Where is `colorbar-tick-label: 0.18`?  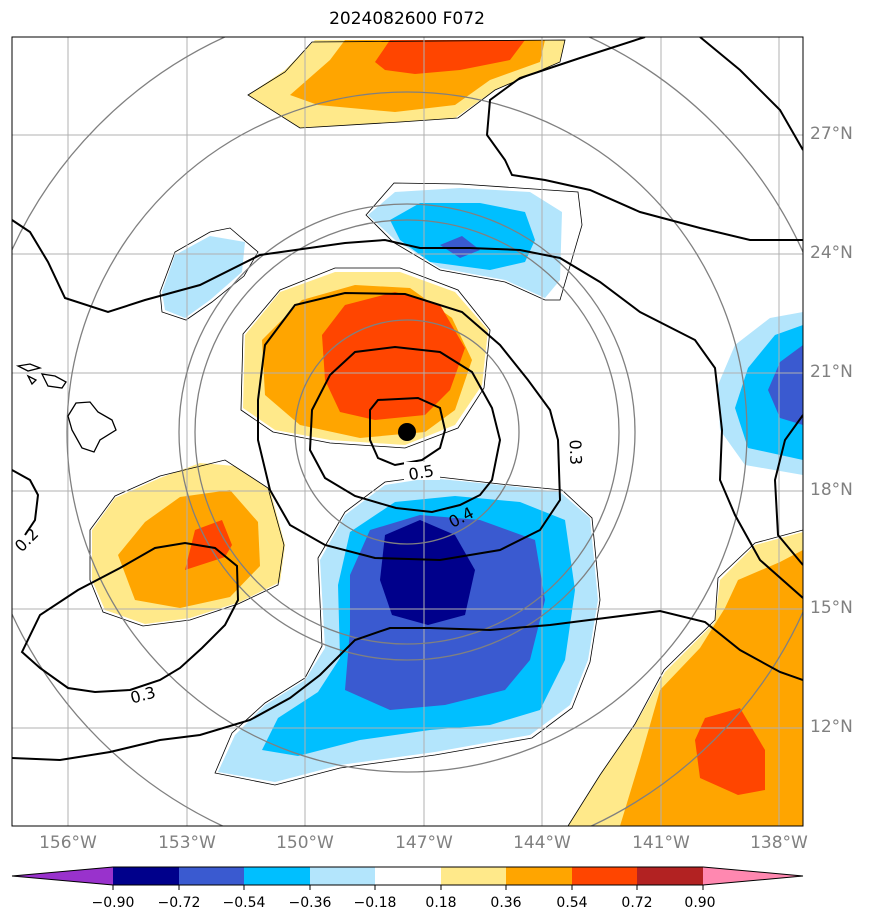
colorbar-tick-label: 0.18 is located at coordinates (441, 903).